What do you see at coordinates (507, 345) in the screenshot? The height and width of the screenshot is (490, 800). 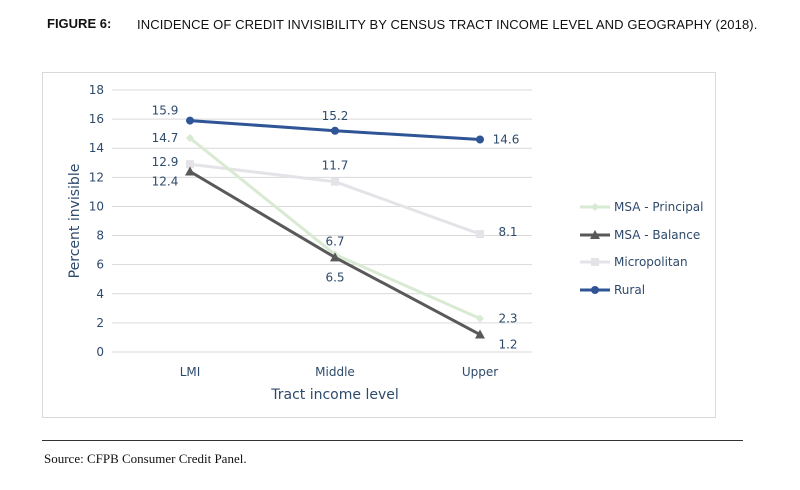 I see `data-label: 1.2` at bounding box center [507, 345].